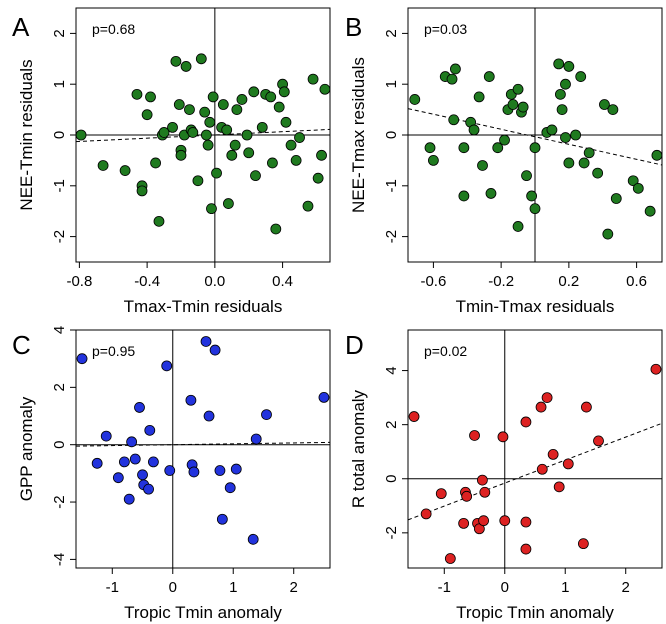  I want to click on x-tick-label: 0.2, so click(568, 281).